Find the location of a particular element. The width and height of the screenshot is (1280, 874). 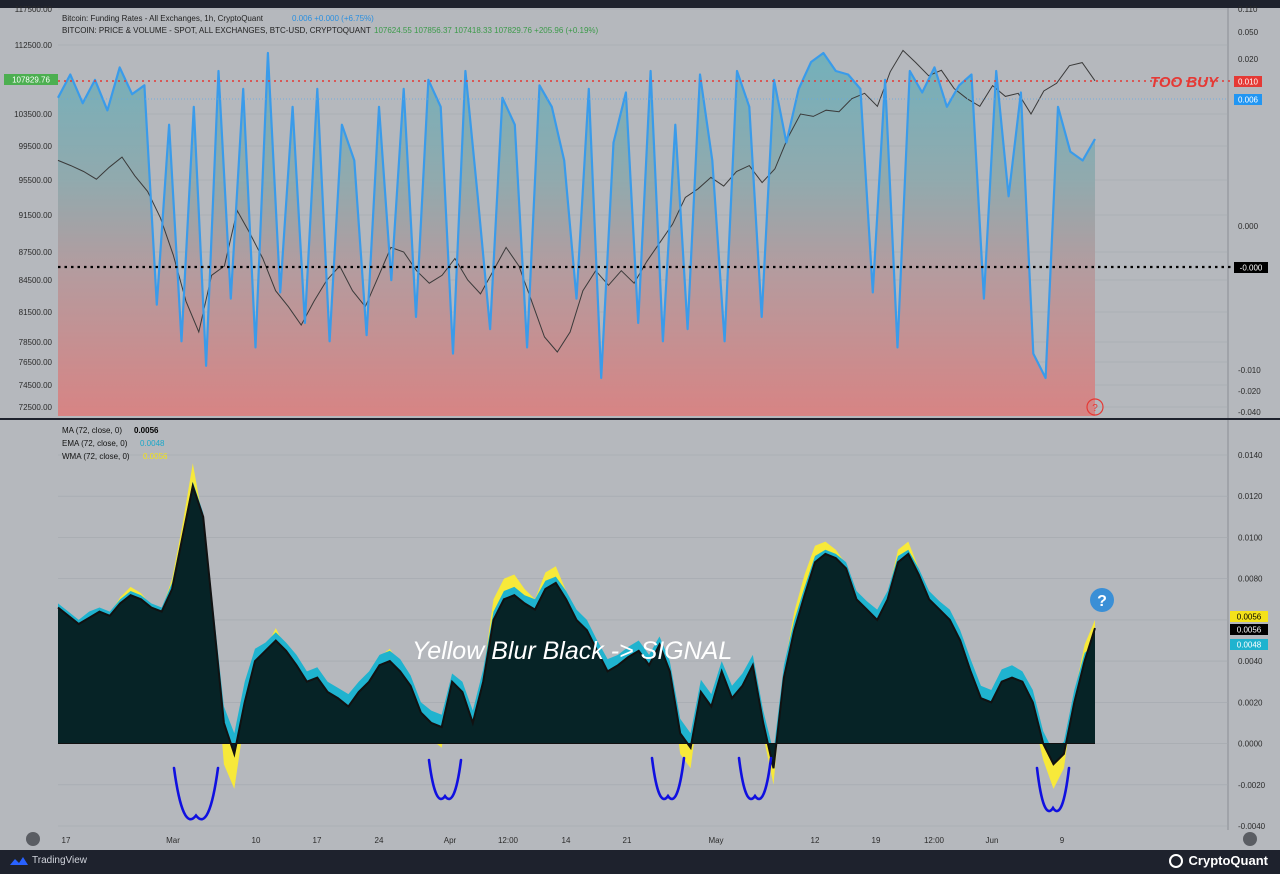

zero-badge-text: -0.000 is located at coordinates (1251, 268).